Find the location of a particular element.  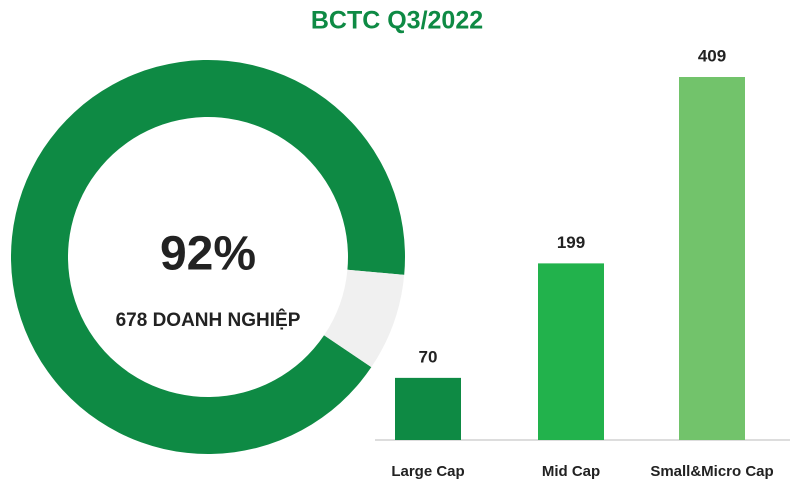

x-tick-label: Mid Cap is located at coordinates (571, 471).